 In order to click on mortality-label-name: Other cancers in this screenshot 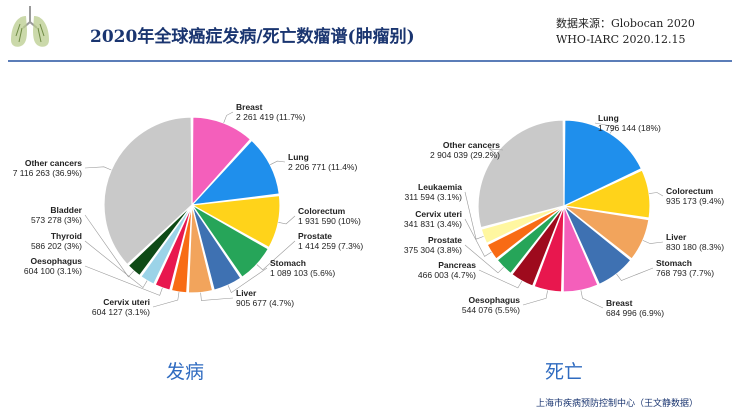, I will do `click(471, 145)`.